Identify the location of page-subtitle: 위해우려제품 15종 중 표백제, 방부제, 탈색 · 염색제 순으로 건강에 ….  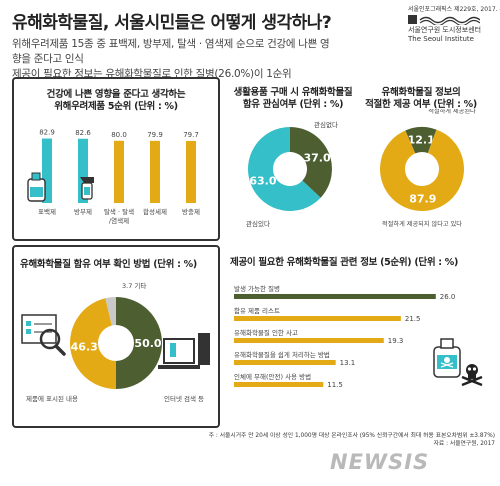
(172, 59).